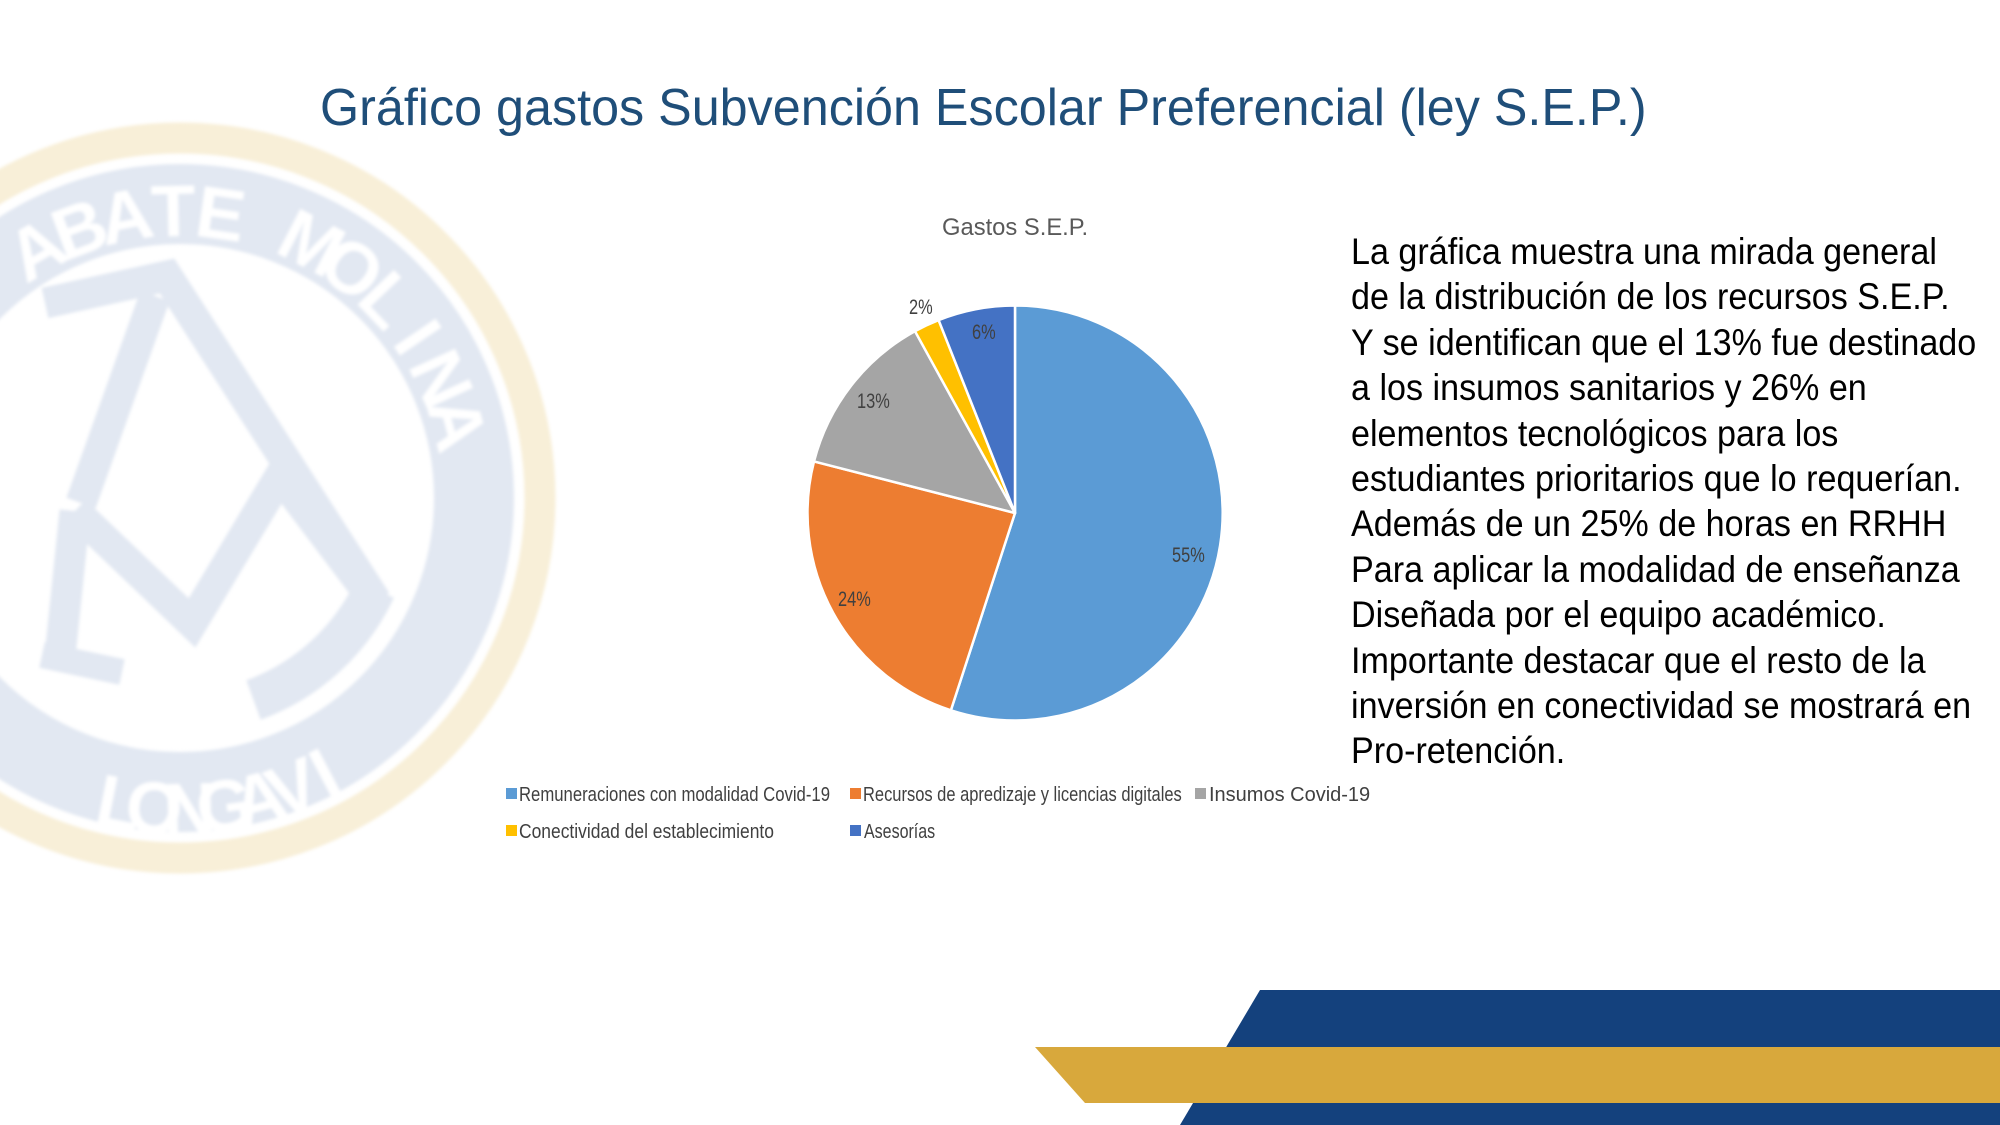 Image resolution: width=2000 pixels, height=1125 pixels. What do you see at coordinates (173, 212) in the screenshot?
I see `svg-text: T` at bounding box center [173, 212].